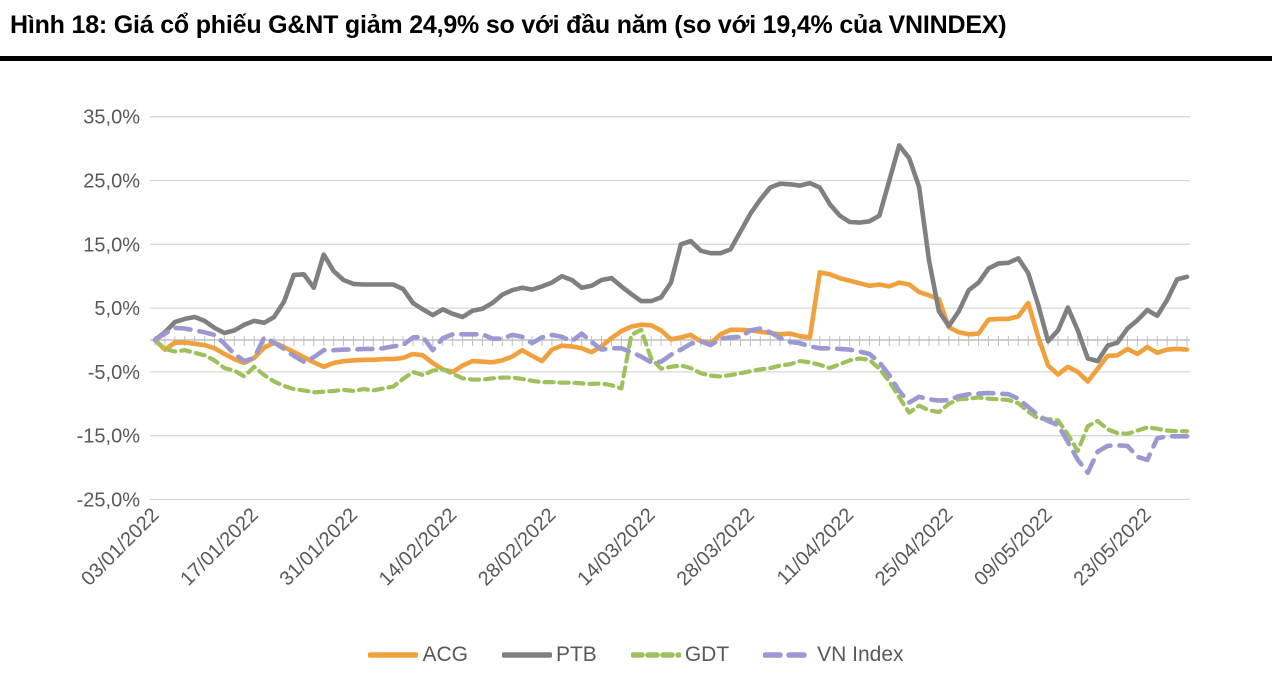 This screenshot has width=1272, height=698. What do you see at coordinates (319, 547) in the screenshot?
I see `x-axis-tick-label: 31/01/2022` at bounding box center [319, 547].